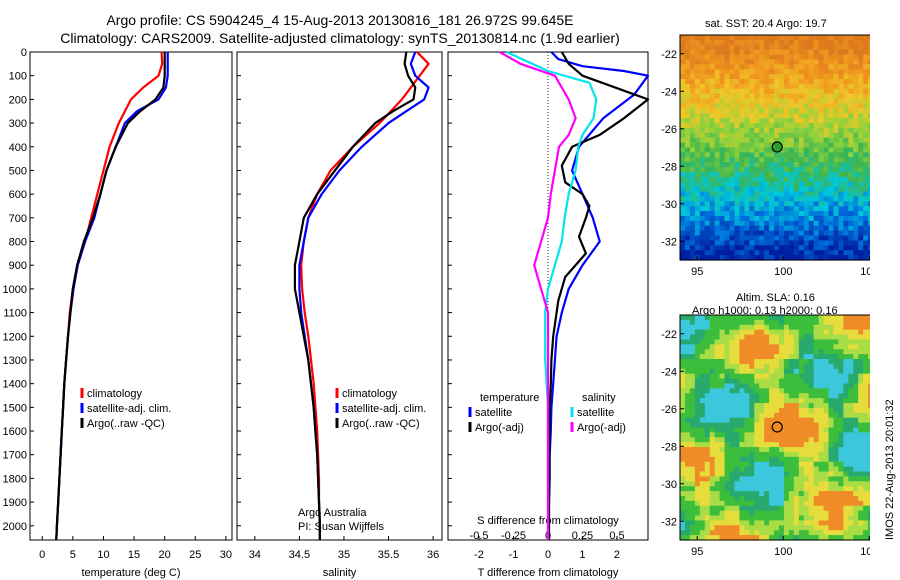  I want to click on y-tick-label: 2000, so click(15, 527).